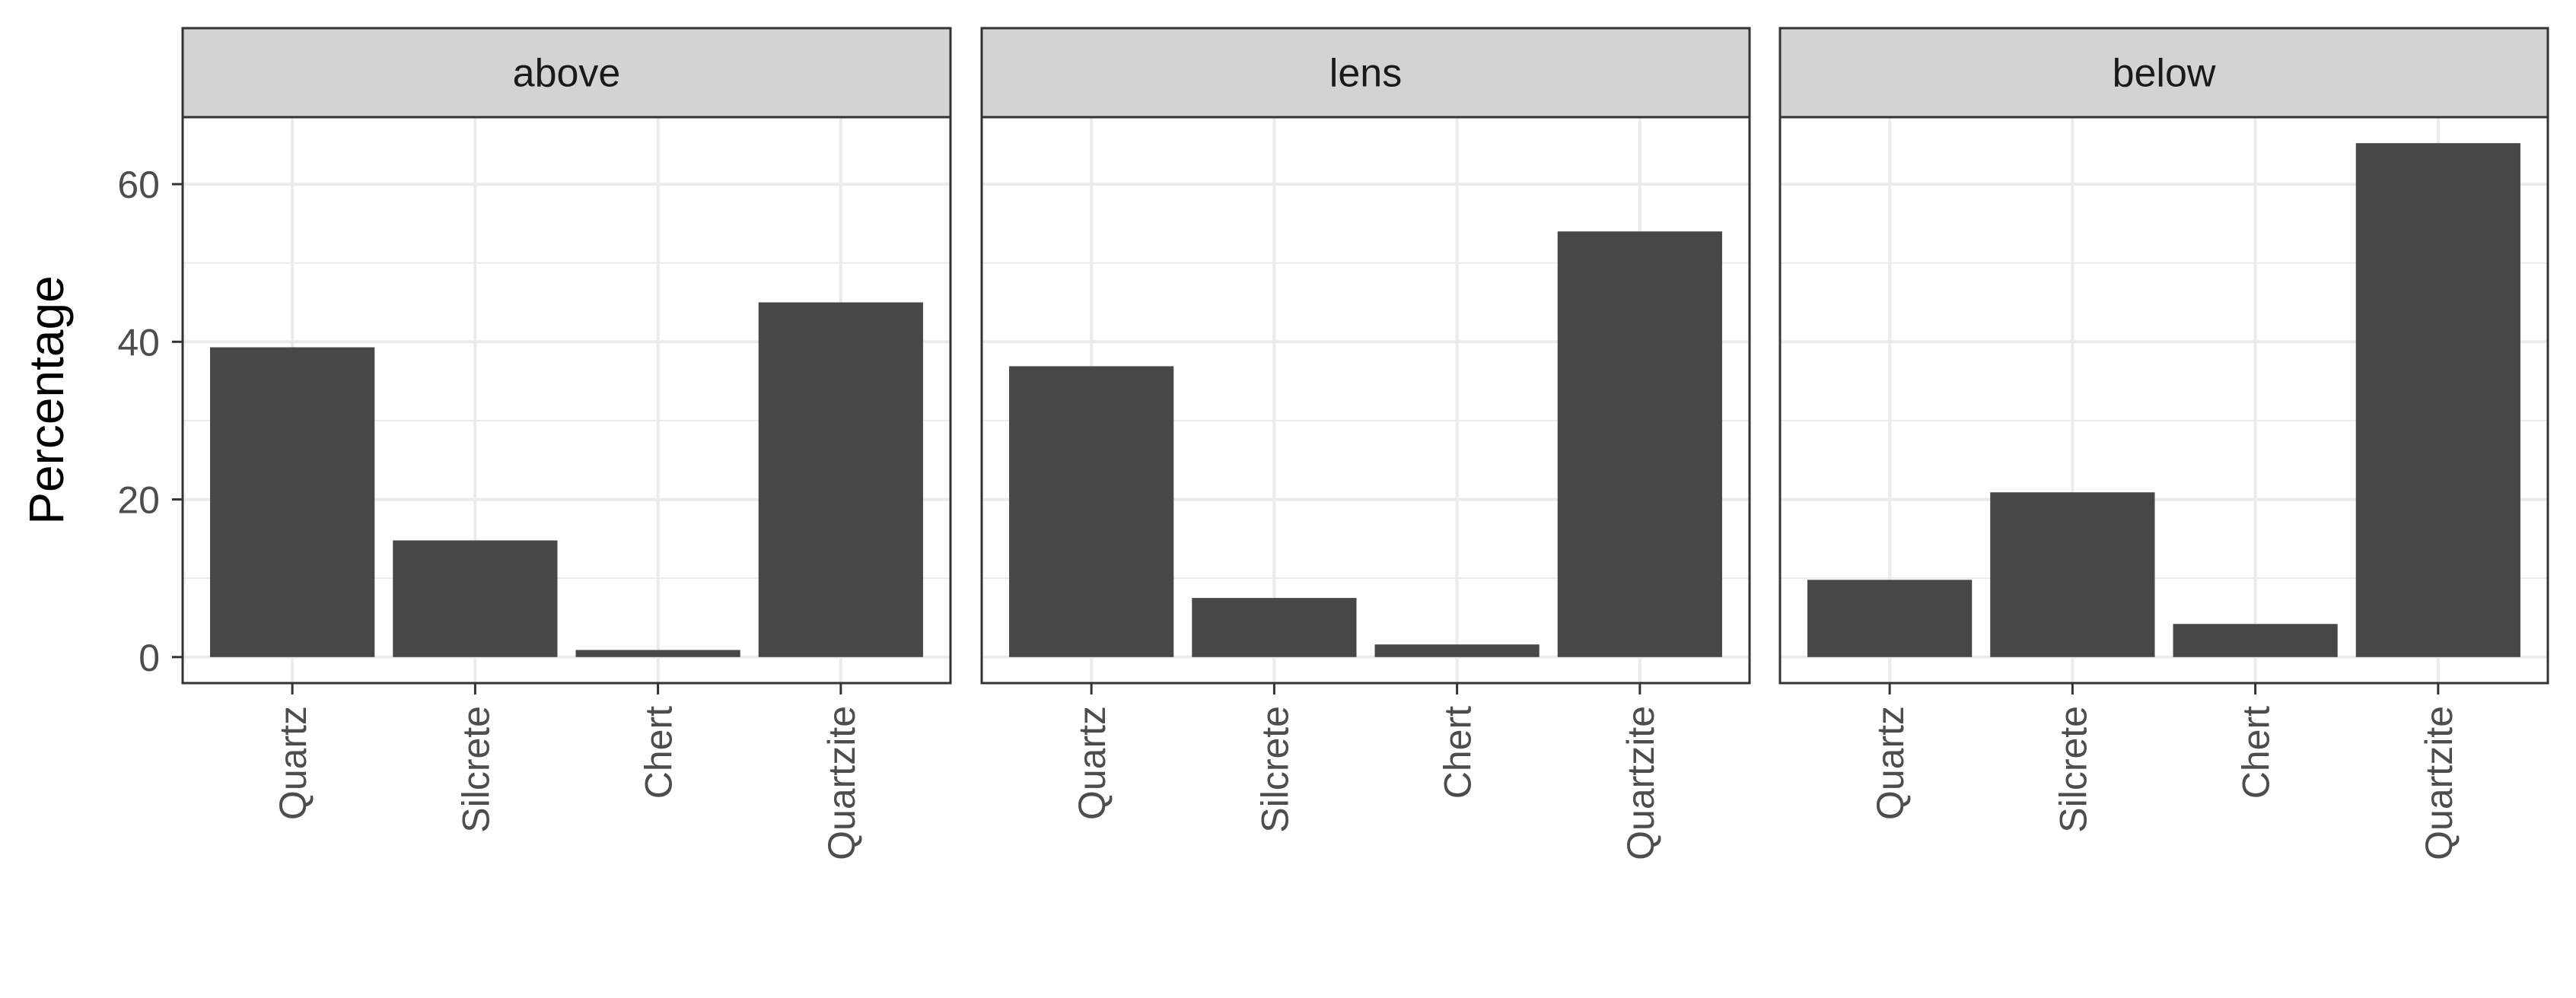 The height and width of the screenshot is (998, 2576). I want to click on y-tick-label: 20, so click(138, 500).